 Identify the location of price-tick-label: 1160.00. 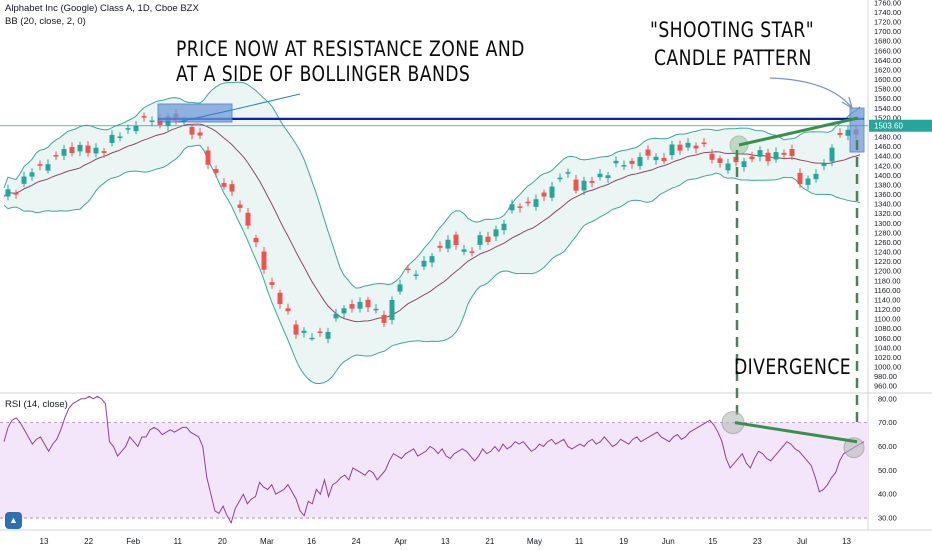
(887, 290).